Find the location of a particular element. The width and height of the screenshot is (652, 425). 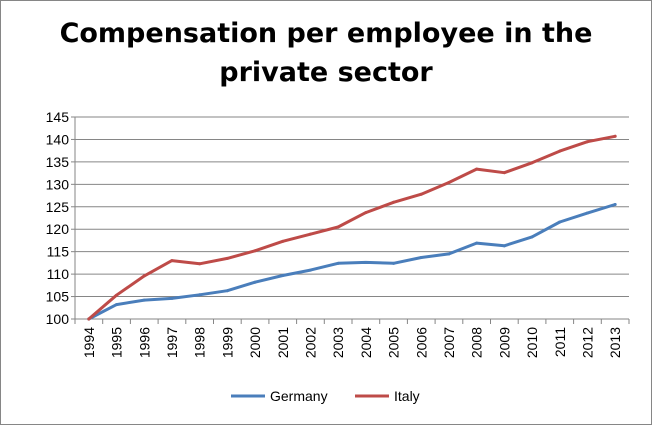

x-tick-label: 1998 is located at coordinates (200, 342).